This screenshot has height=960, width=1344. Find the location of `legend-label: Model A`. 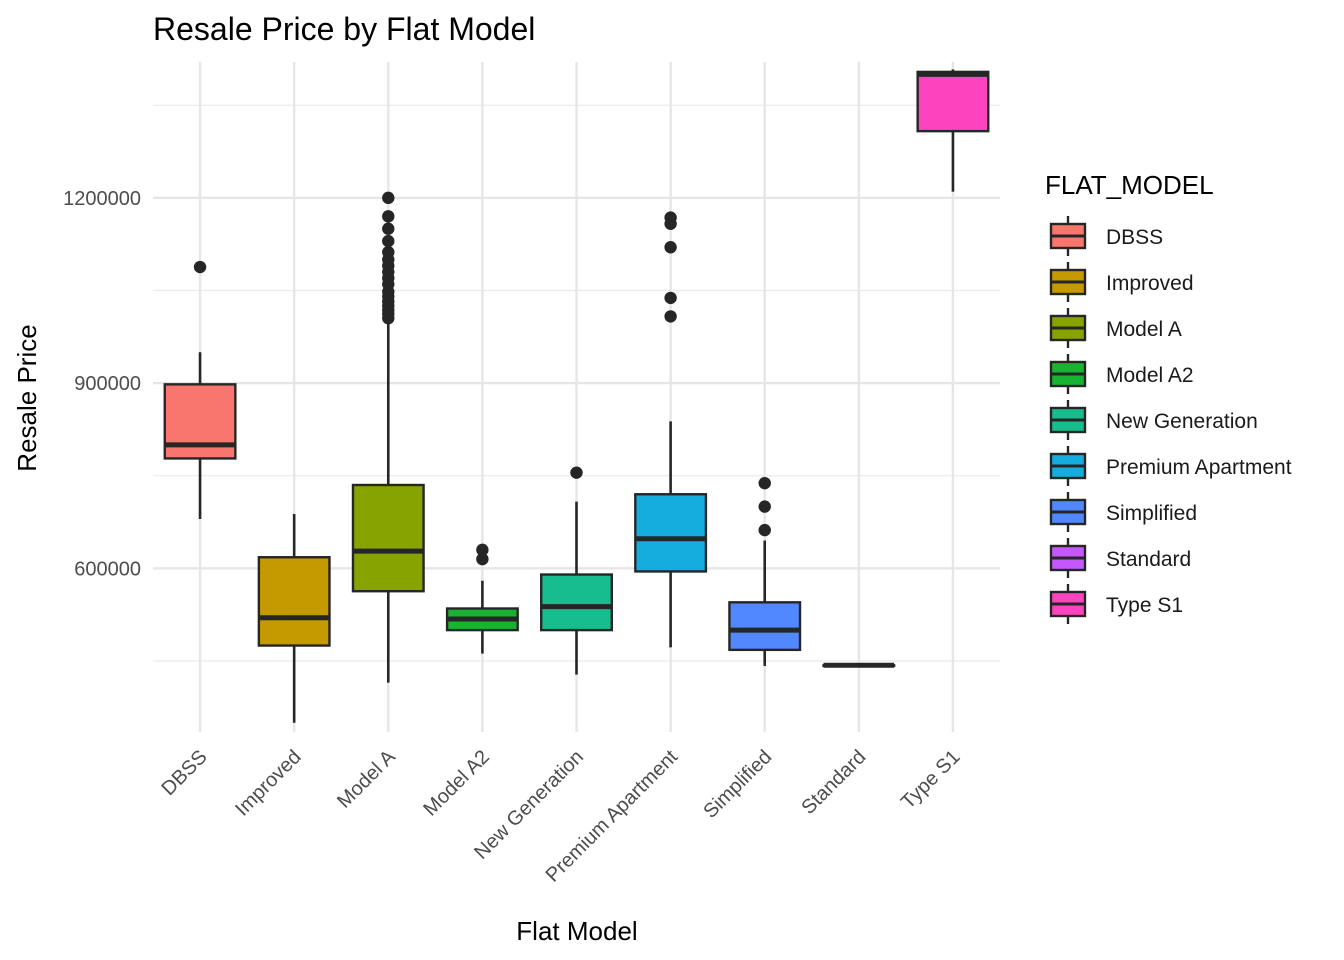

legend-label: Model A is located at coordinates (1144, 329).